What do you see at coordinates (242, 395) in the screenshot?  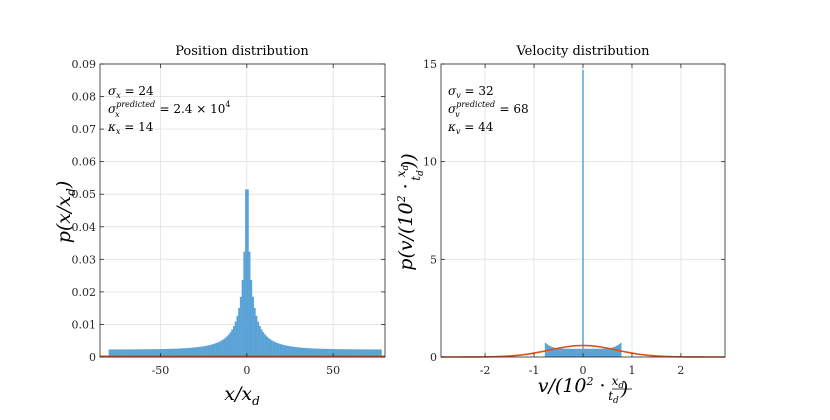 I see `position-x-axis-label: x/xd` at bounding box center [242, 395].